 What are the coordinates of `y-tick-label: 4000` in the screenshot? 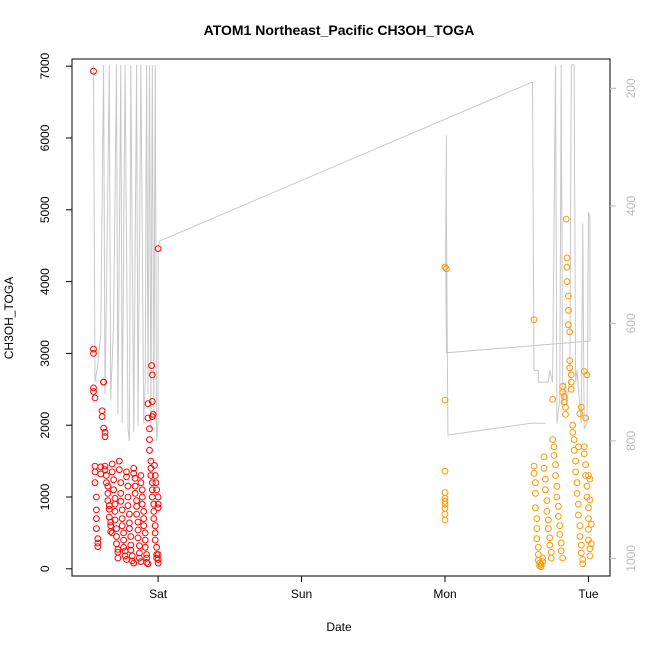 It's located at (45, 281).